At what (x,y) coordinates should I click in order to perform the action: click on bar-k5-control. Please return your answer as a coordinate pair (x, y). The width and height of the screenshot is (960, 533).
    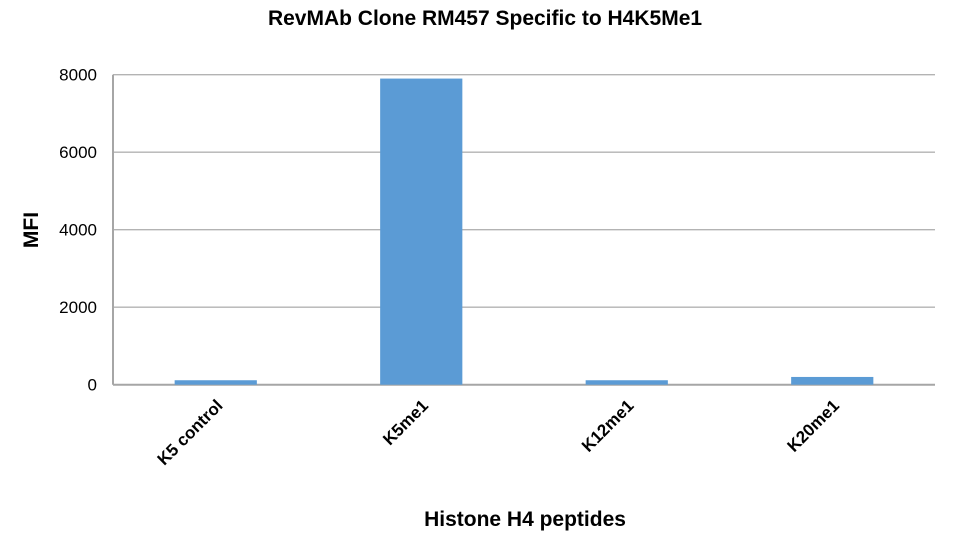
    Looking at the image, I should click on (215, 382).